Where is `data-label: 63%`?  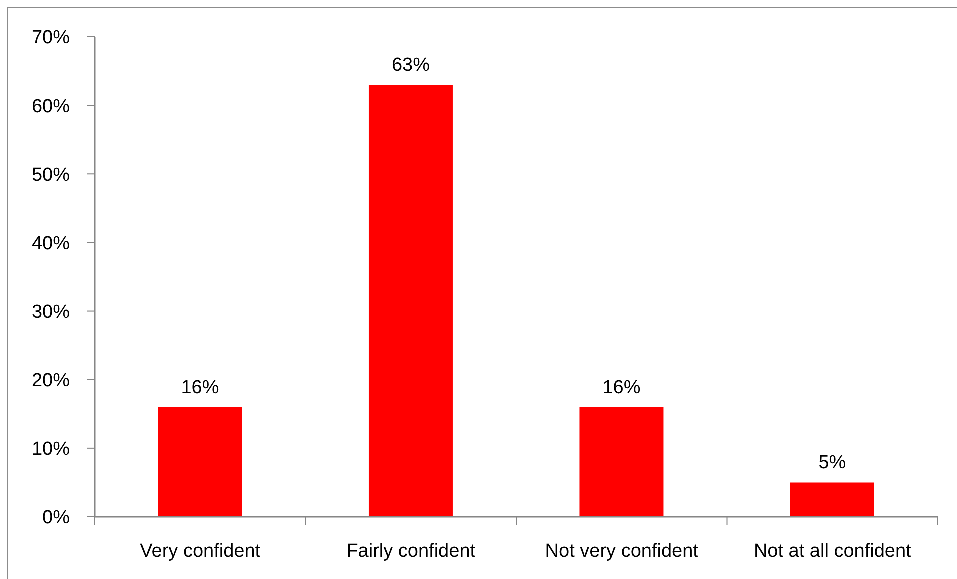
data-label: 63% is located at coordinates (411, 65).